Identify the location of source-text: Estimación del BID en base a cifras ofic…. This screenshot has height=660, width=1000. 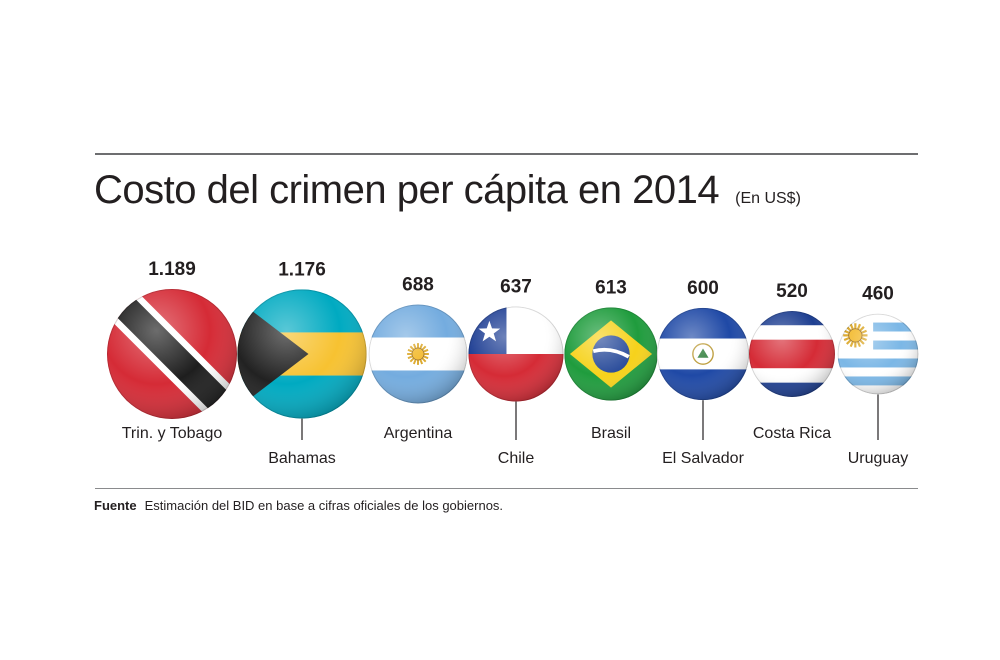
(324, 505).